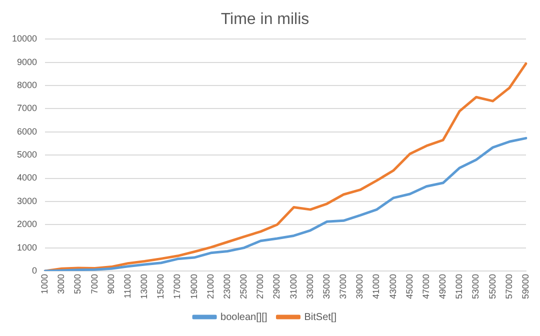  Describe the element at coordinates (244, 317) in the screenshot. I see `legend-label: boolean[][]` at that location.